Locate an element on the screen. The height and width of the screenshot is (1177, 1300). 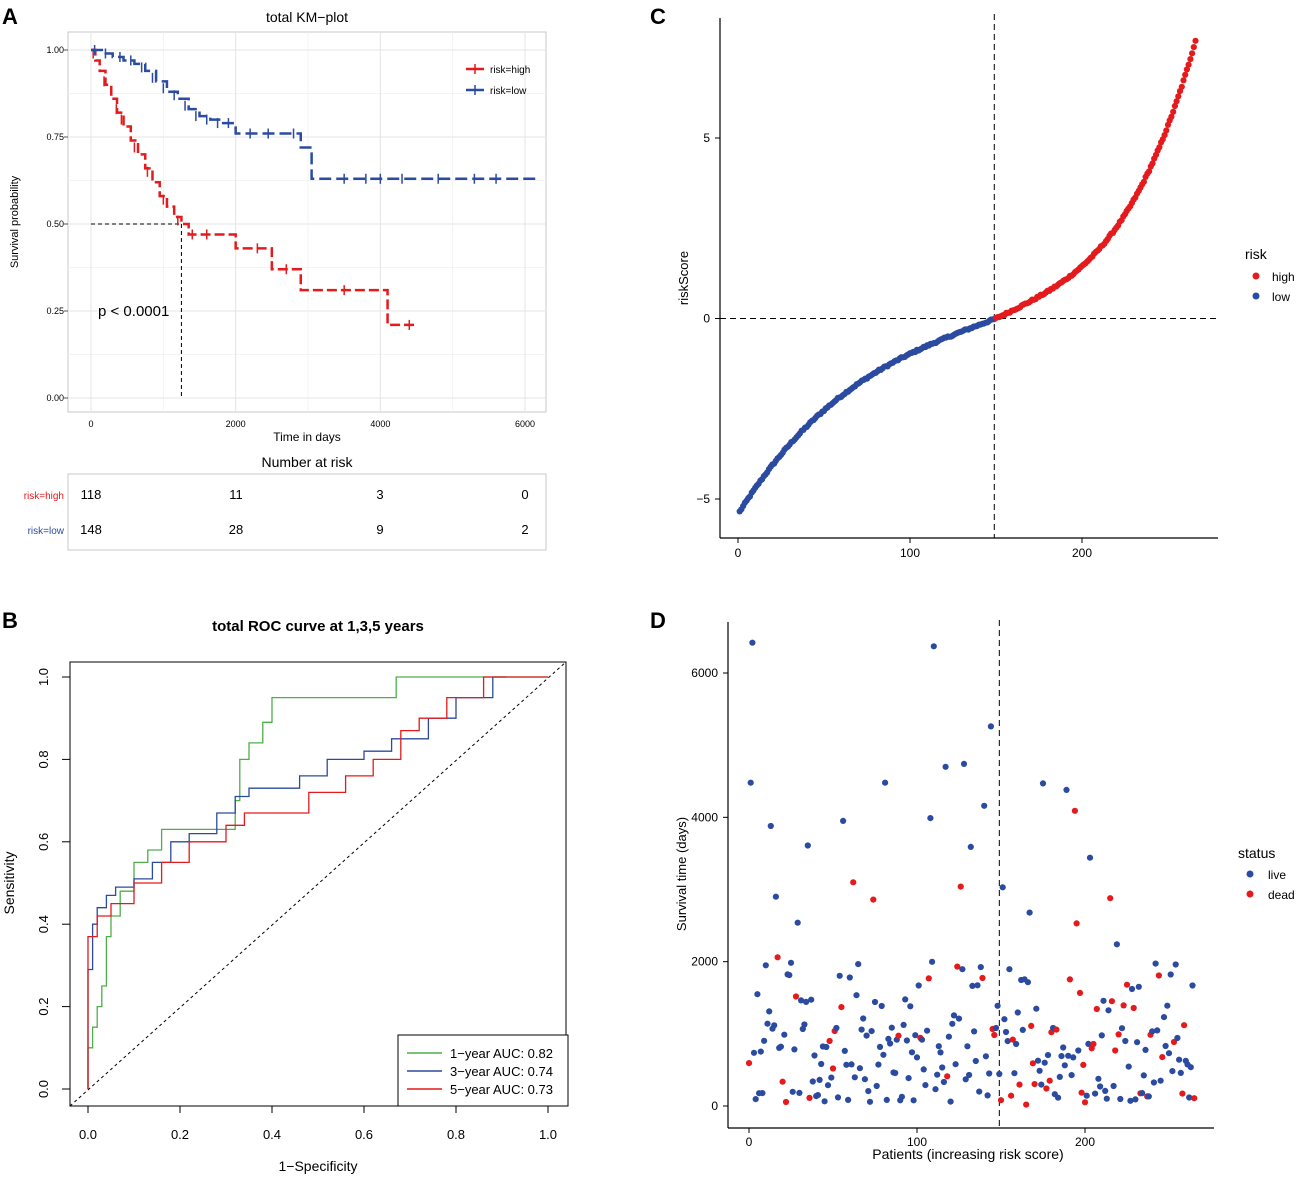
panel-b-curves is located at coordinates (318, 884).